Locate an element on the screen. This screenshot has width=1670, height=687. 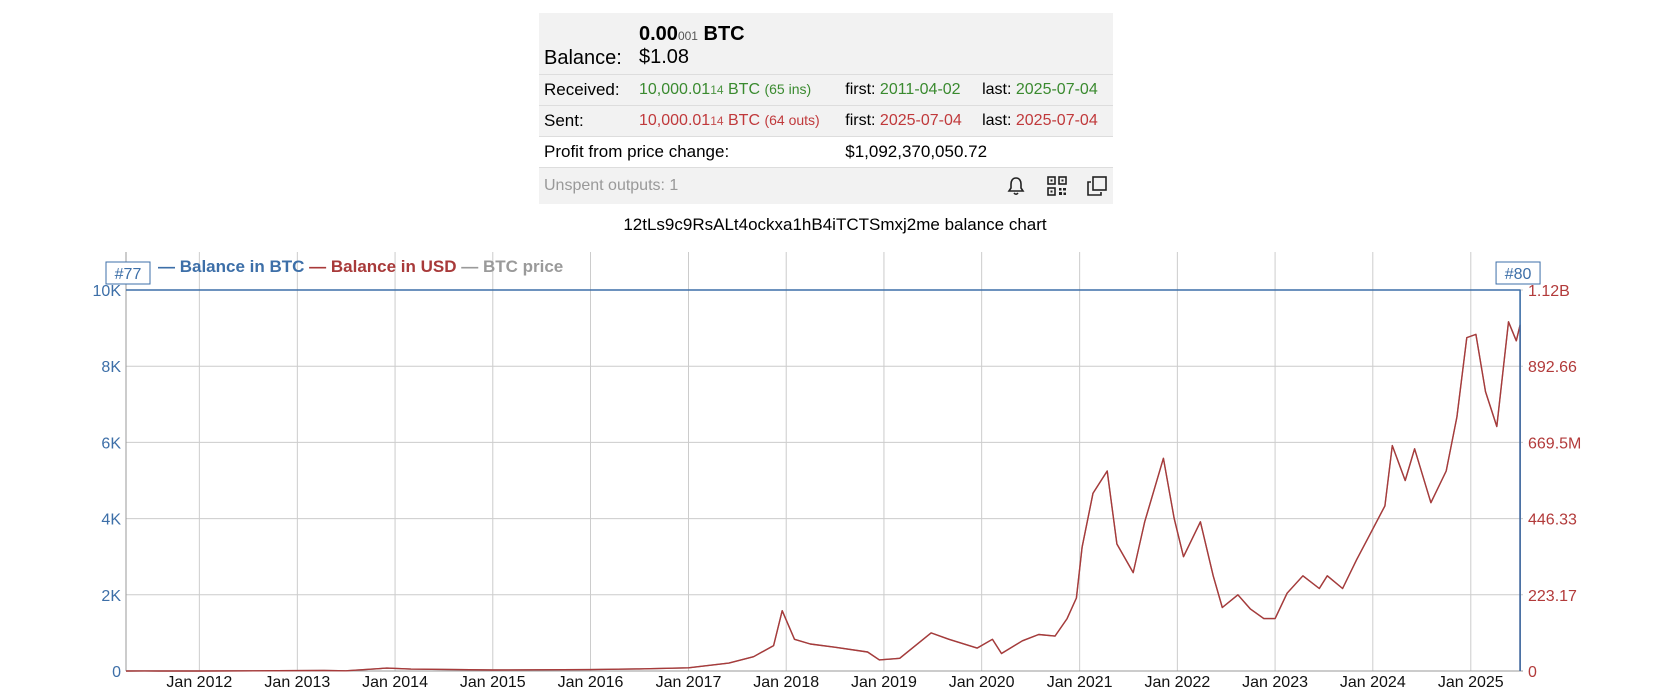
sent-amount-unit: BTC is located at coordinates (741, 120).